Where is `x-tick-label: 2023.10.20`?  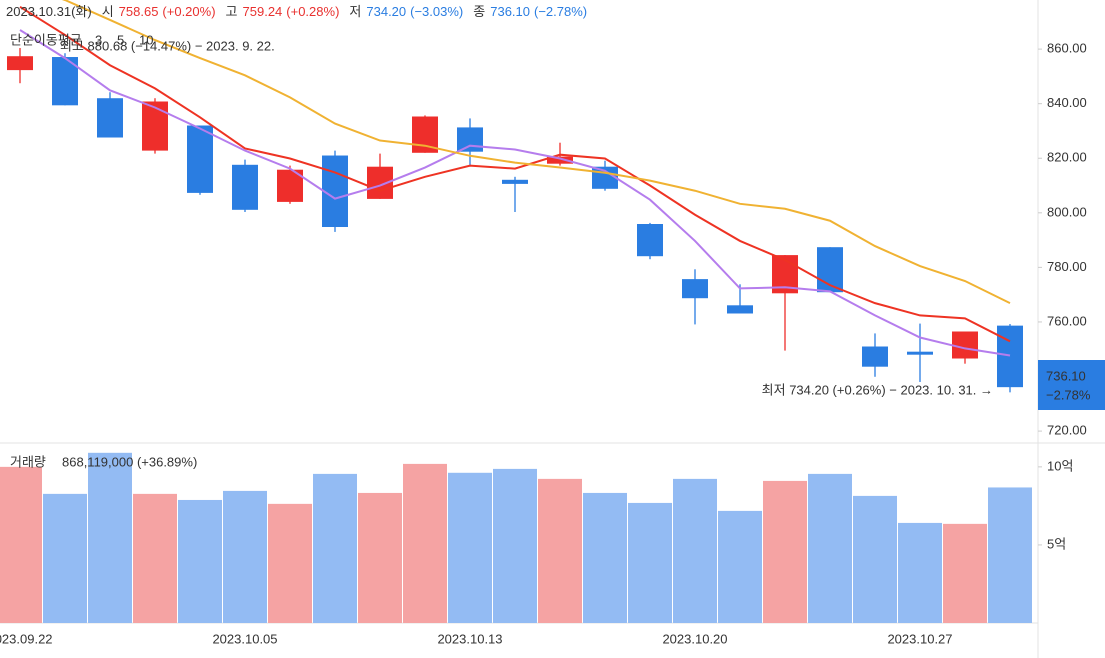 x-tick-label: 2023.10.20 is located at coordinates (694, 638).